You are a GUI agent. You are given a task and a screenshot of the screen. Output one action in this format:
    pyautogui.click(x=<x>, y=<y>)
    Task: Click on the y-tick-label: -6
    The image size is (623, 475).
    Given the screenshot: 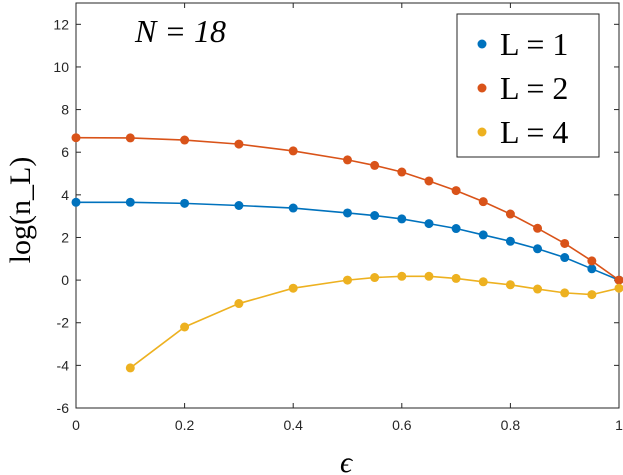 What is the action you would take?
    pyautogui.click(x=63, y=408)
    